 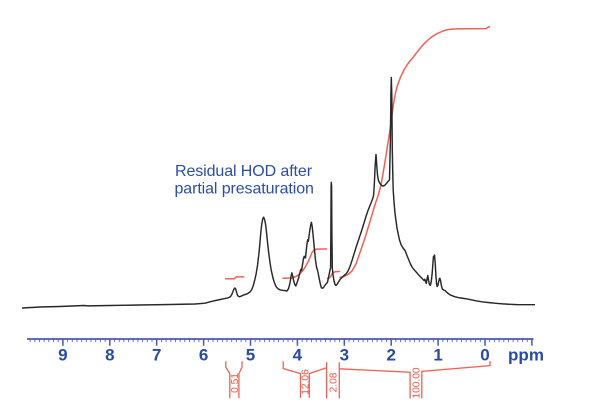 What do you see at coordinates (416, 382) in the screenshot?
I see `svg-text: 100.00` at bounding box center [416, 382].